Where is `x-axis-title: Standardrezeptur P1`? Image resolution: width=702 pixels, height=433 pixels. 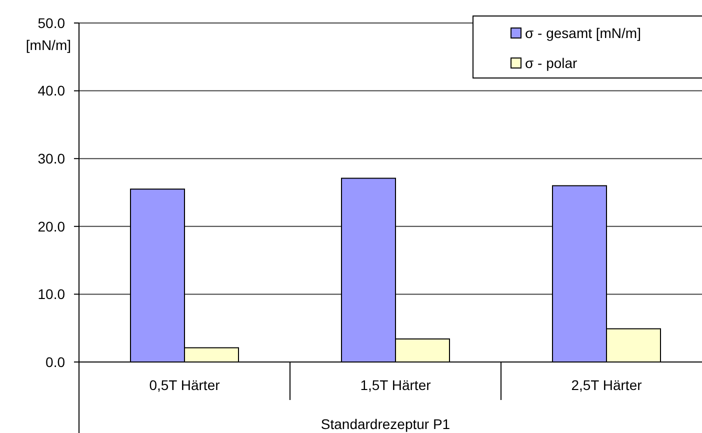
x-axis-title: Standardrezeptur P1 is located at coordinates (385, 424).